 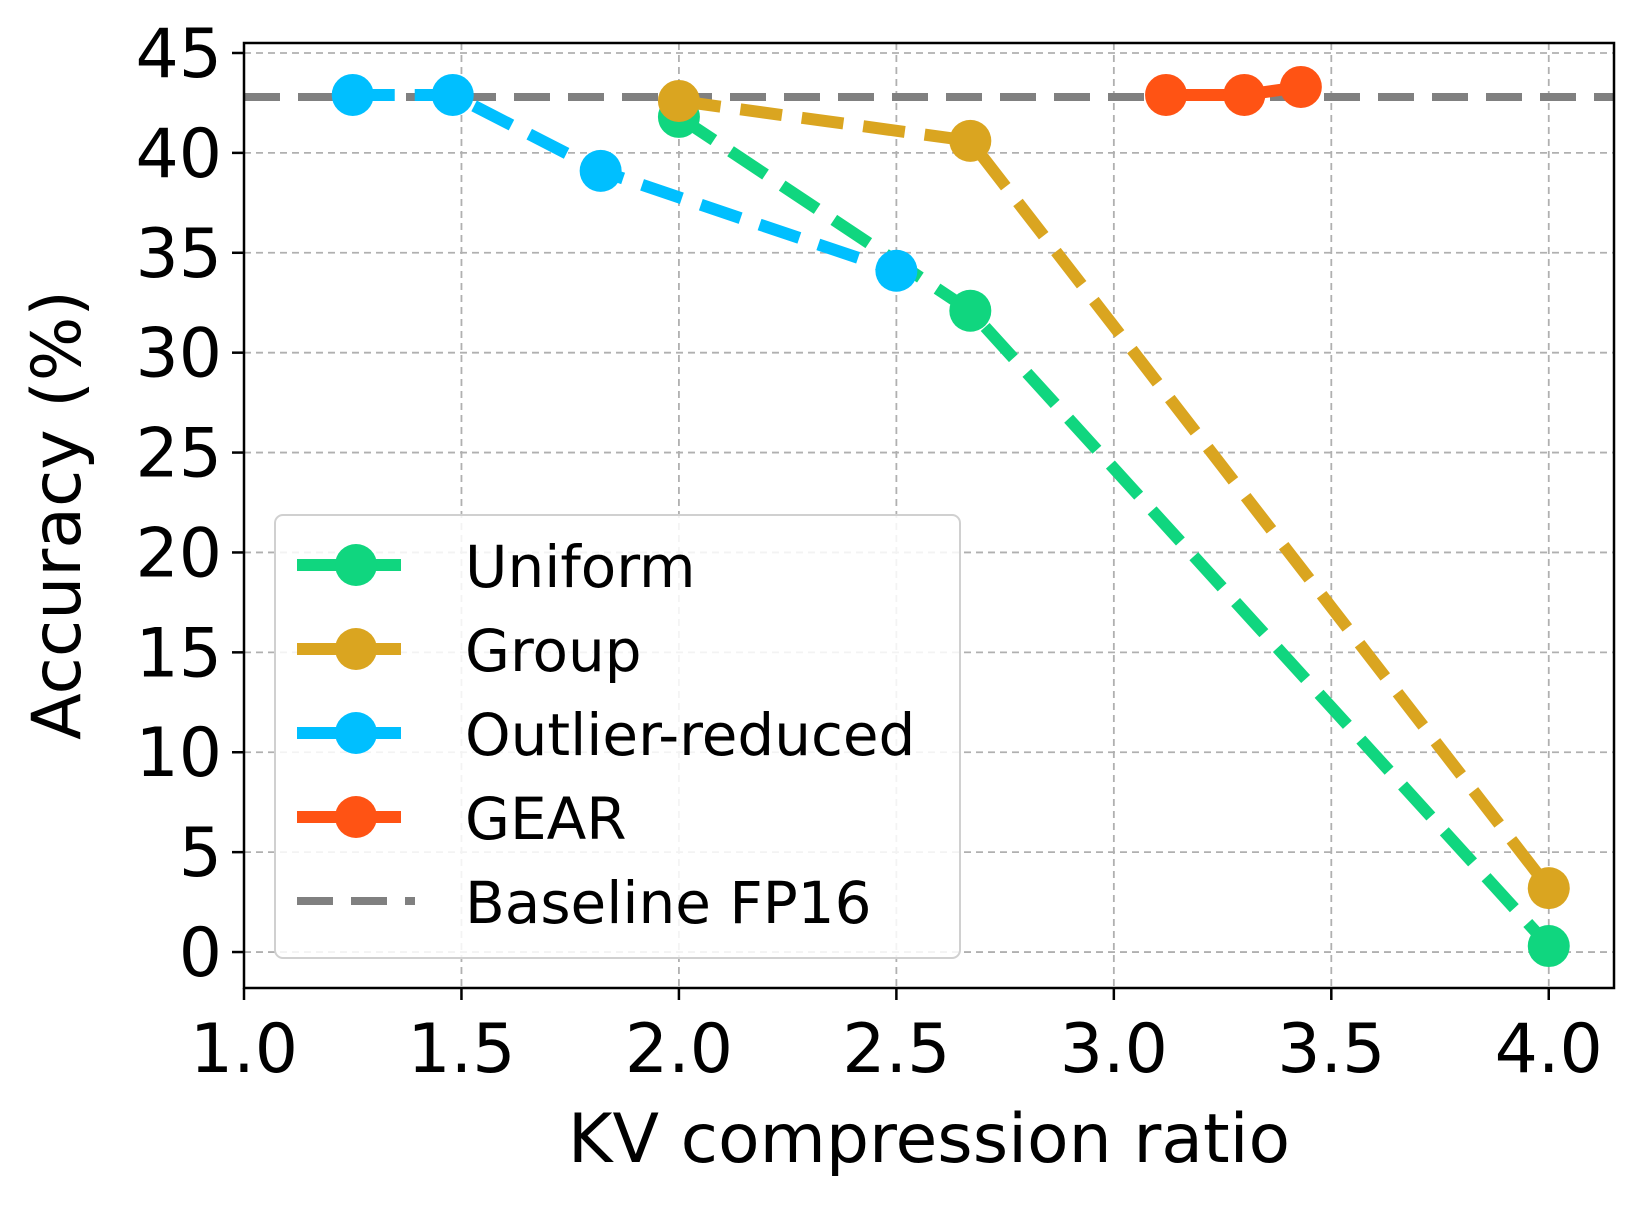 What do you see at coordinates (679, 1049) in the screenshot?
I see `x-tick-label: 2.0` at bounding box center [679, 1049].